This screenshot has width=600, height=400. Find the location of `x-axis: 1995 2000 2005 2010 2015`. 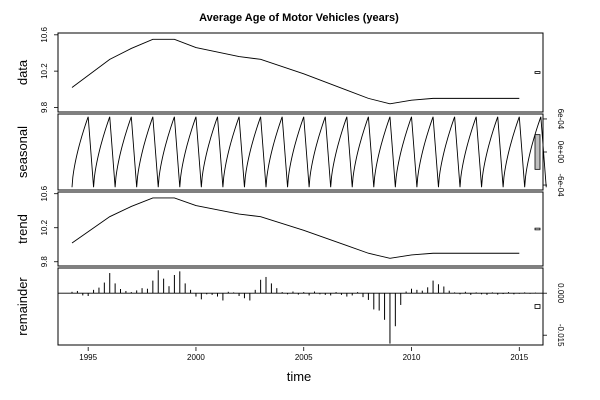

x-axis: 1995 2000 2005 2010 2015 is located at coordinates (304, 354).